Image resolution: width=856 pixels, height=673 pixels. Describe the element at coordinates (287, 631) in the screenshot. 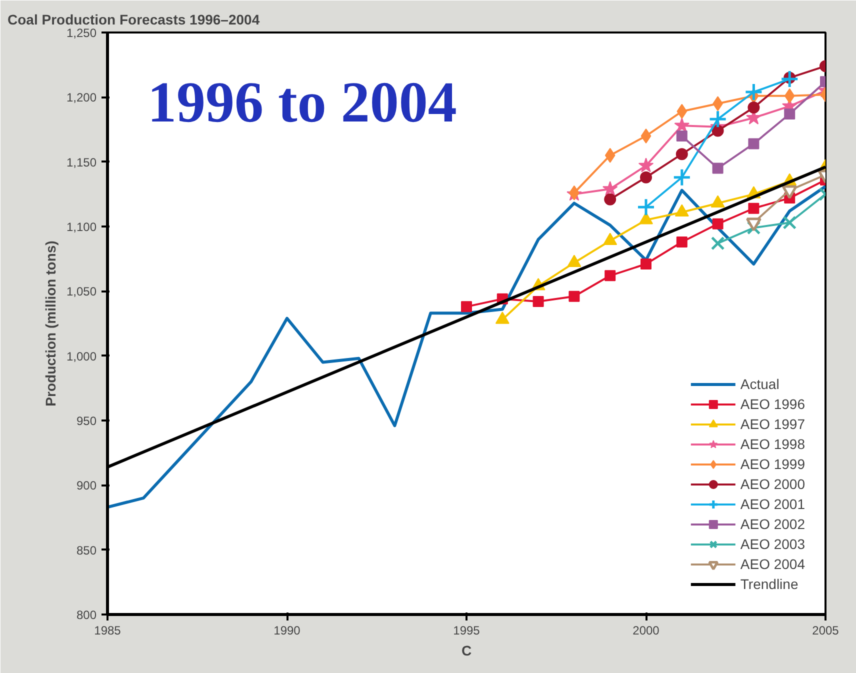

I see `x-tick-label: 1990` at that location.